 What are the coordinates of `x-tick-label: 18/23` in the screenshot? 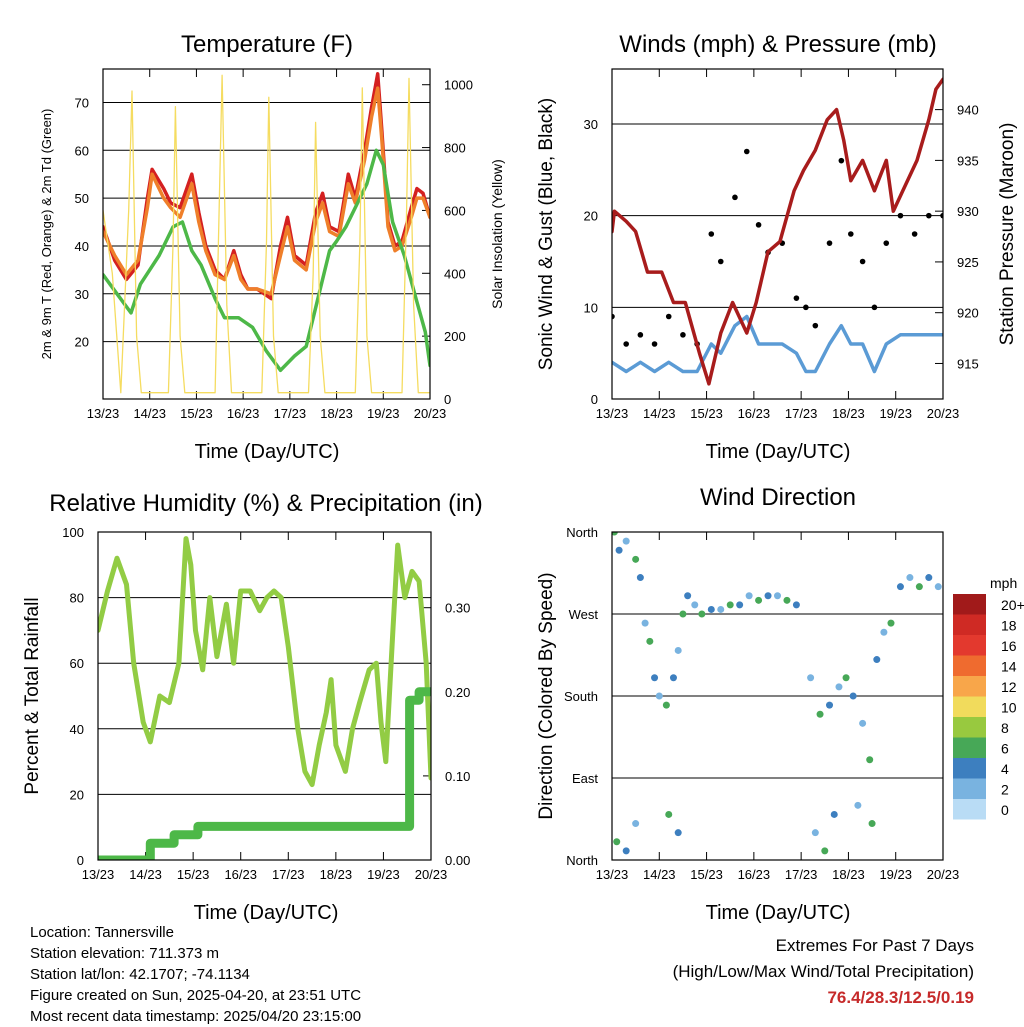 It's located at (336, 413).